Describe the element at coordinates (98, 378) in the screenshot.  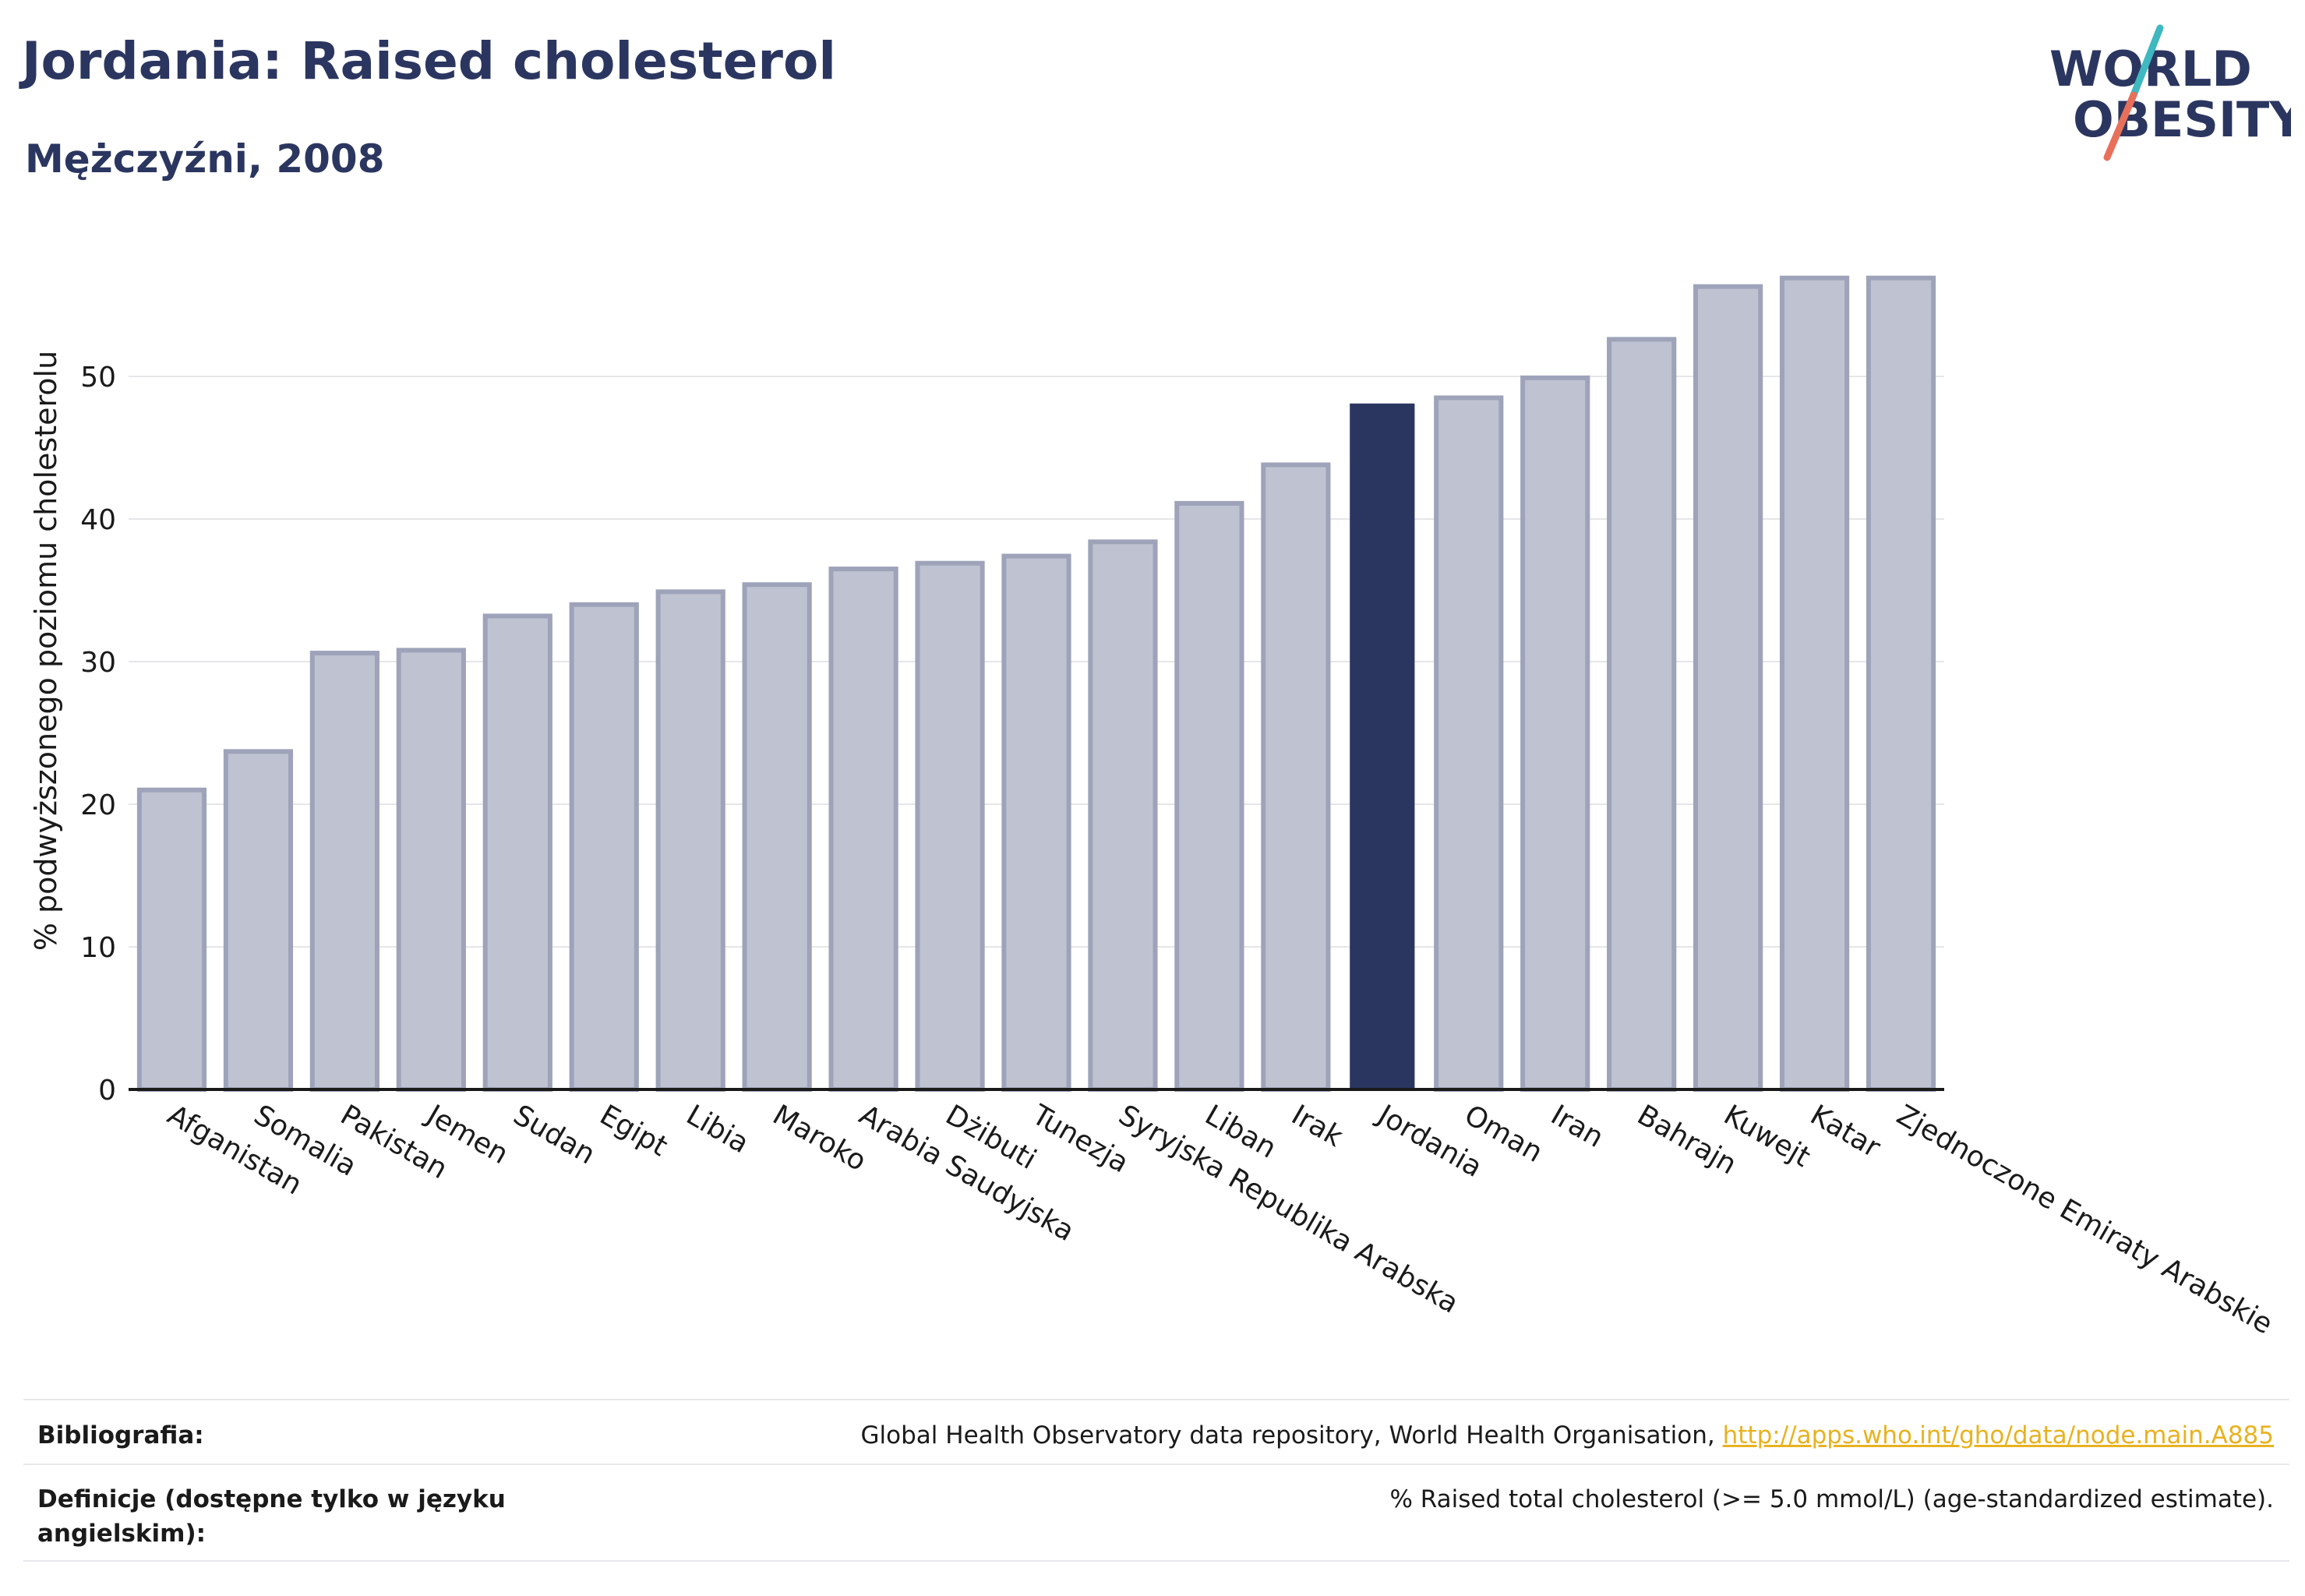
I see `y-tick-label: 50` at that location.